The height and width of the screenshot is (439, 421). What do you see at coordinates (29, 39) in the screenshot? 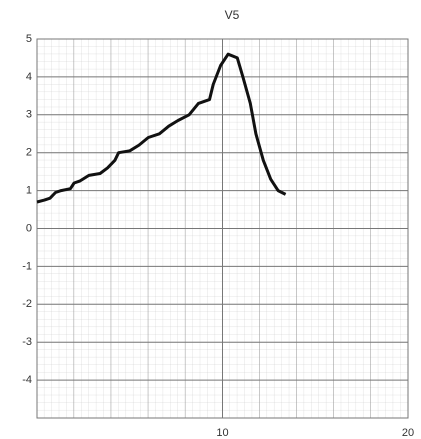
I see `y-tick-label: 5` at bounding box center [29, 39].